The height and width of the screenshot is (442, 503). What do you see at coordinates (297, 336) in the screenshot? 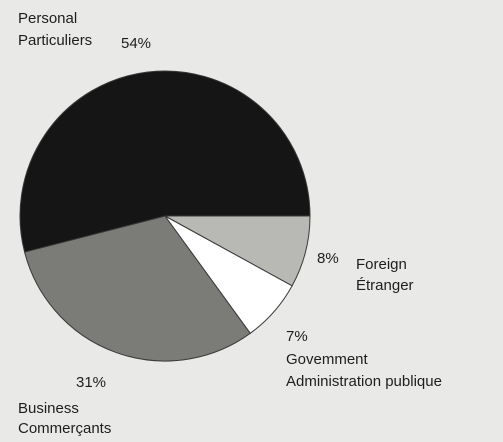
I see `value-government: 7%` at bounding box center [297, 336].